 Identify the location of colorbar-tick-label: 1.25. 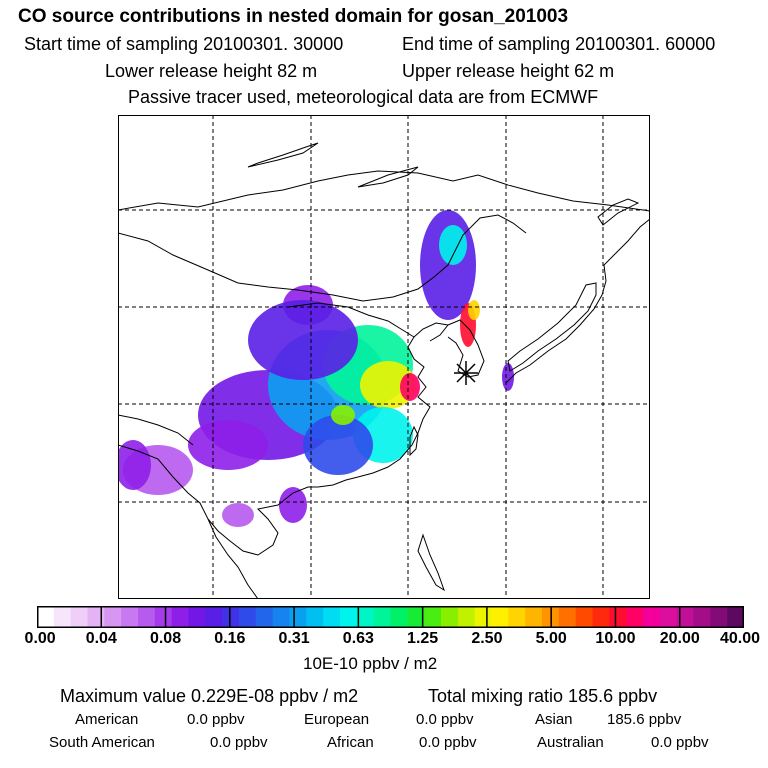
(423, 638).